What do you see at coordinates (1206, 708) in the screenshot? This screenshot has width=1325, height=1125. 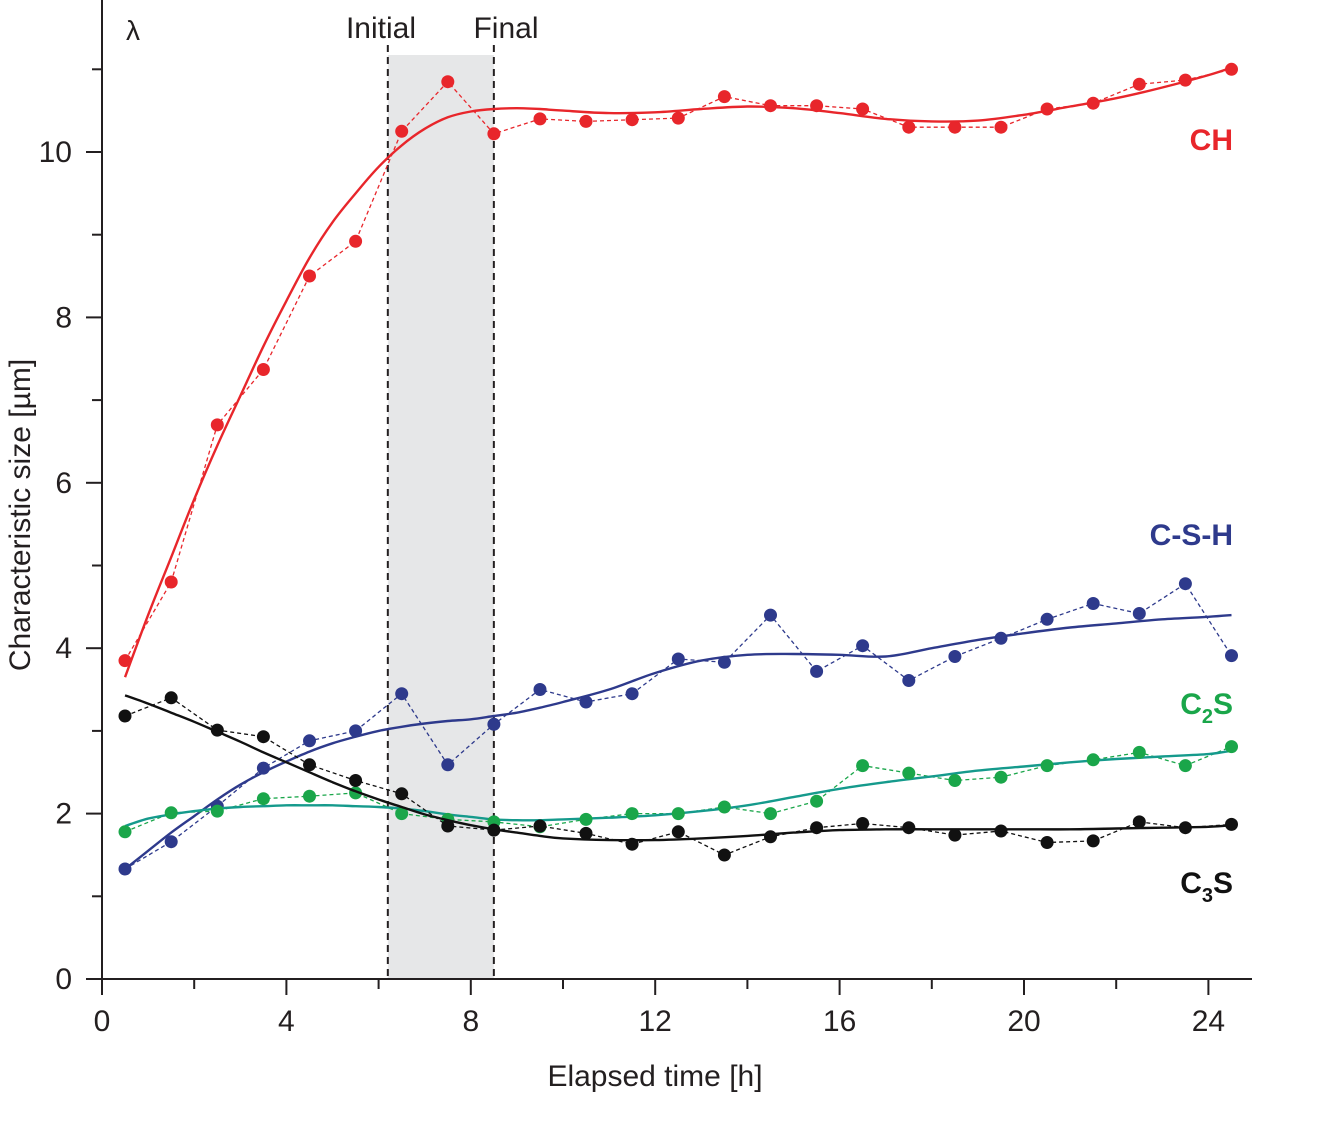 I see `series-c2s-label: C2S` at bounding box center [1206, 708].